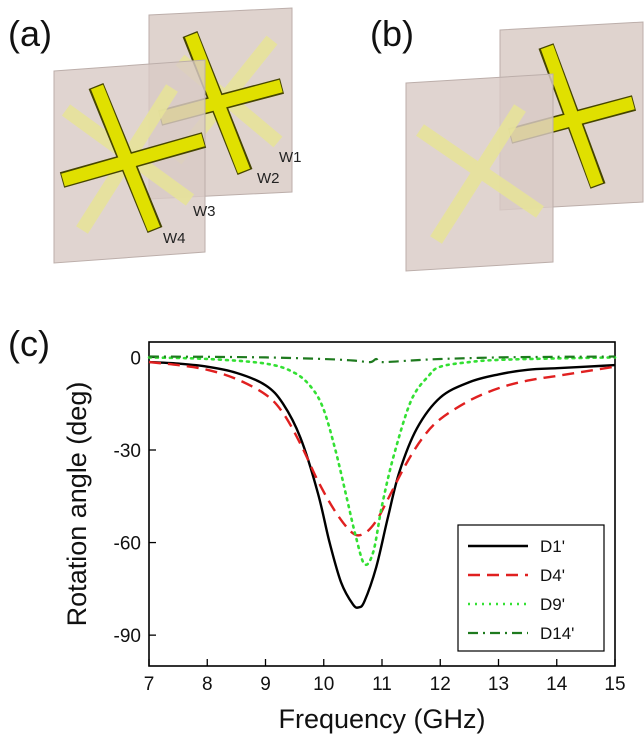 The width and height of the screenshot is (644, 738). Describe the element at coordinates (614, 684) in the screenshot. I see `x-tick-label: 15` at that location.